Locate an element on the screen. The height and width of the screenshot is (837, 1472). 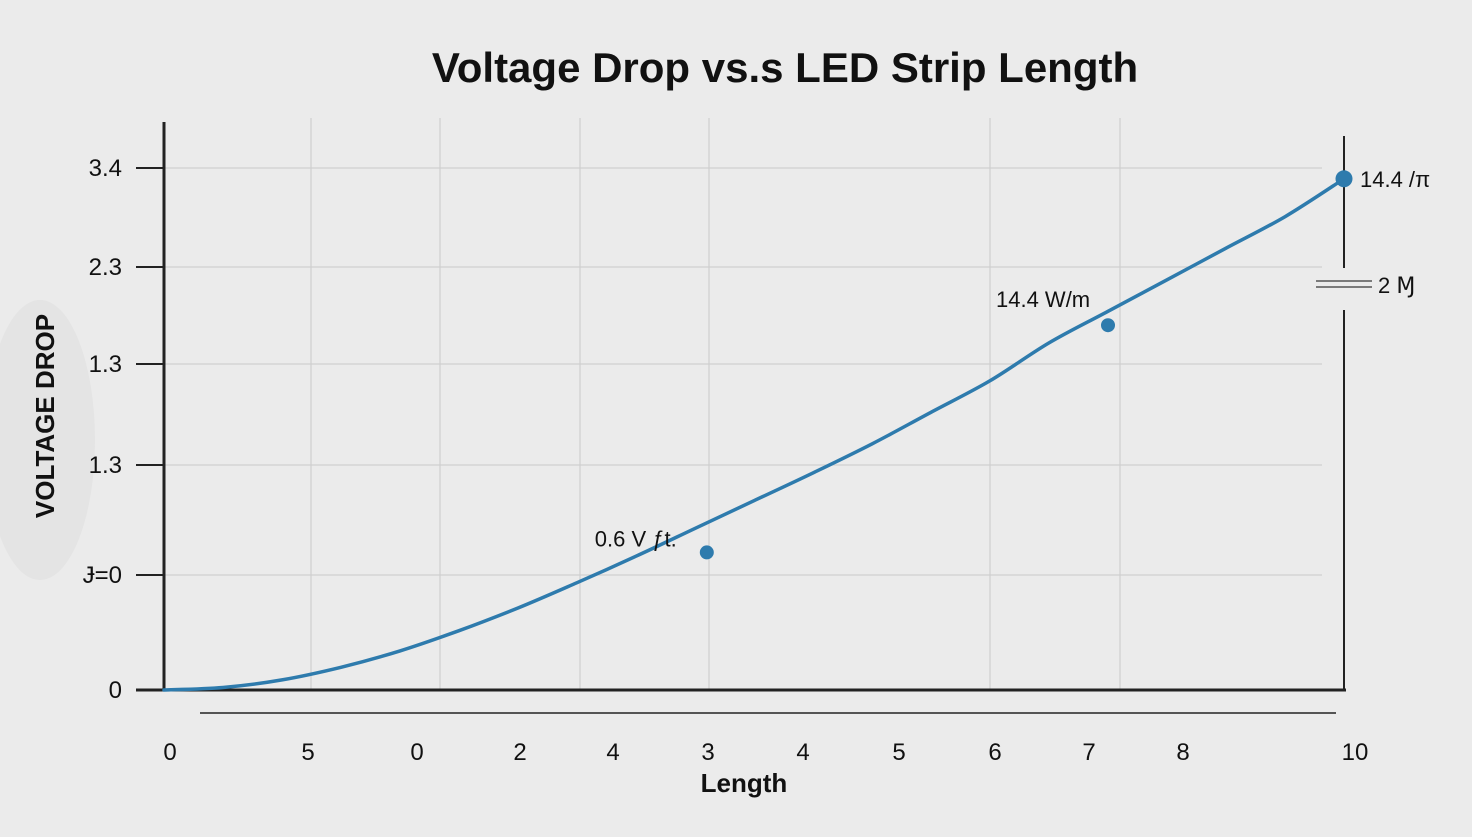
x-ticks: 0 5 0 2 4 3 4 5 6 7 8 10 is located at coordinates (765, 752).